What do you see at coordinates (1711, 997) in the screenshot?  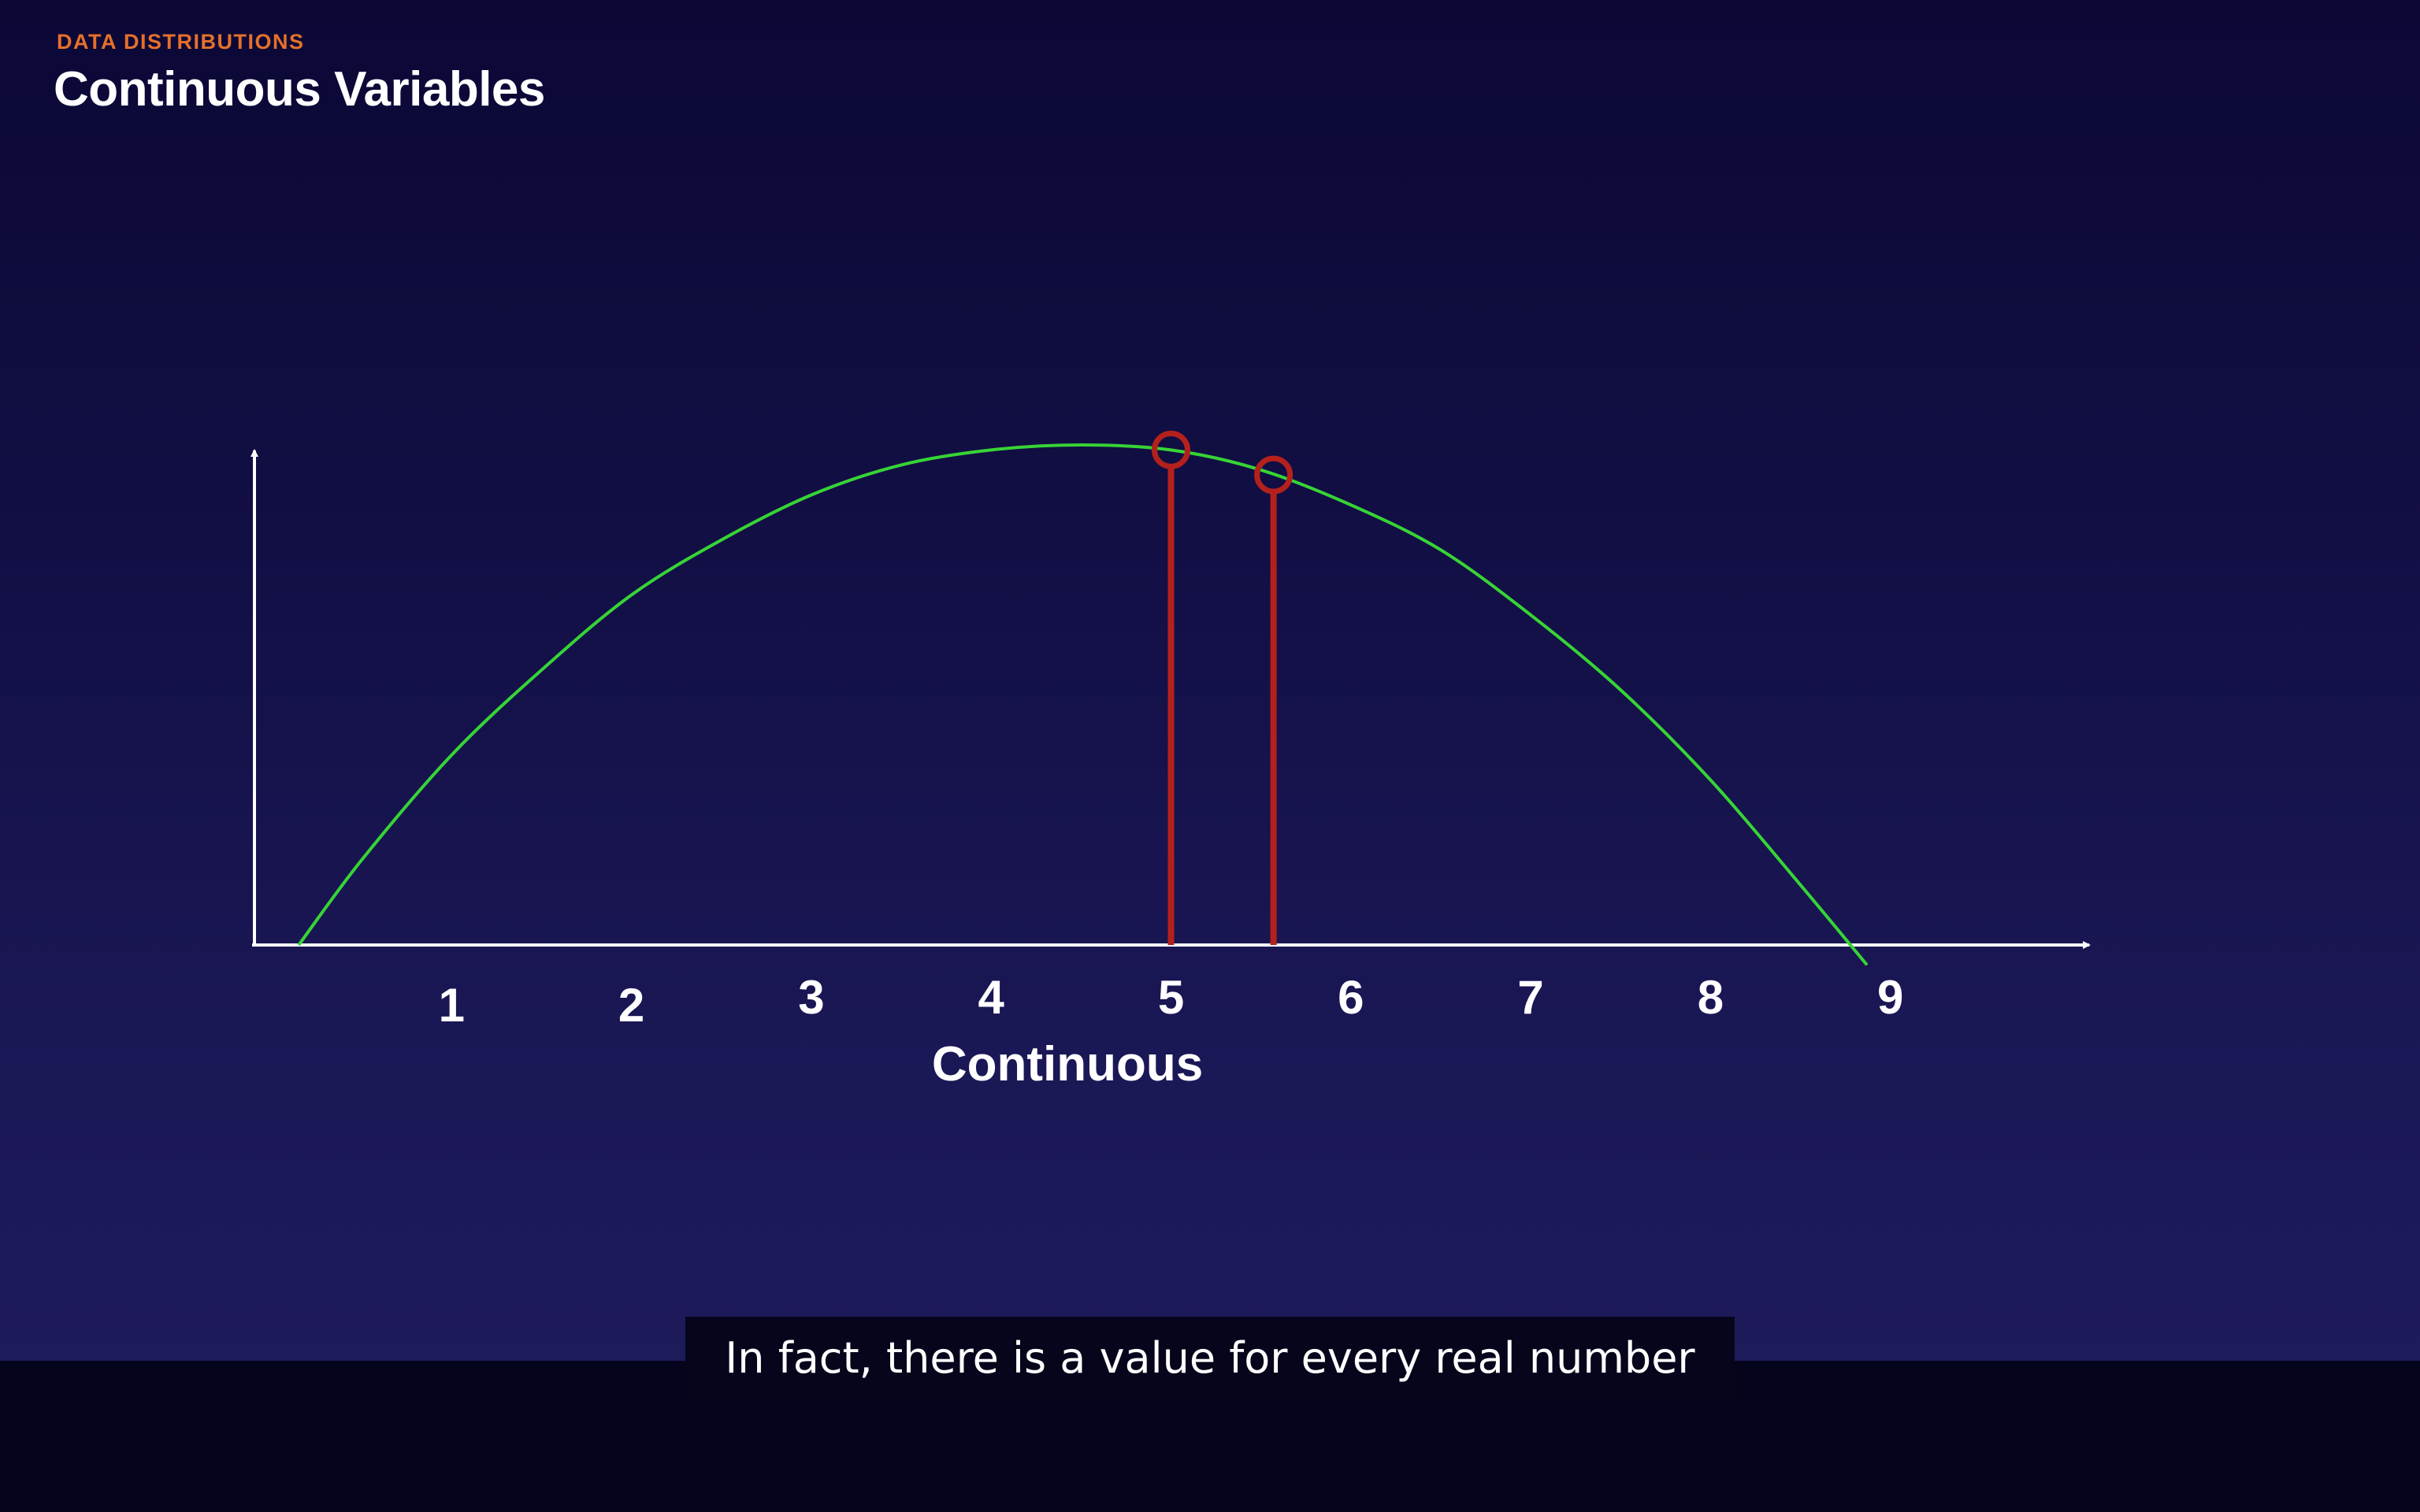 I see `x-tick-label-8: 8` at bounding box center [1711, 997].